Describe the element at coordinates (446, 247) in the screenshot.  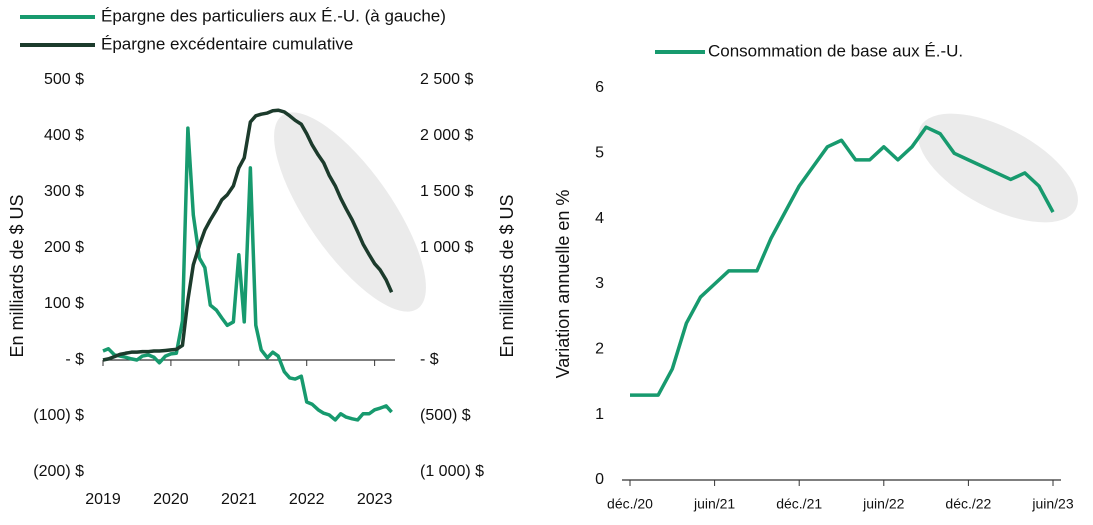
I see `y2-tick-label: 1 000 $` at that location.